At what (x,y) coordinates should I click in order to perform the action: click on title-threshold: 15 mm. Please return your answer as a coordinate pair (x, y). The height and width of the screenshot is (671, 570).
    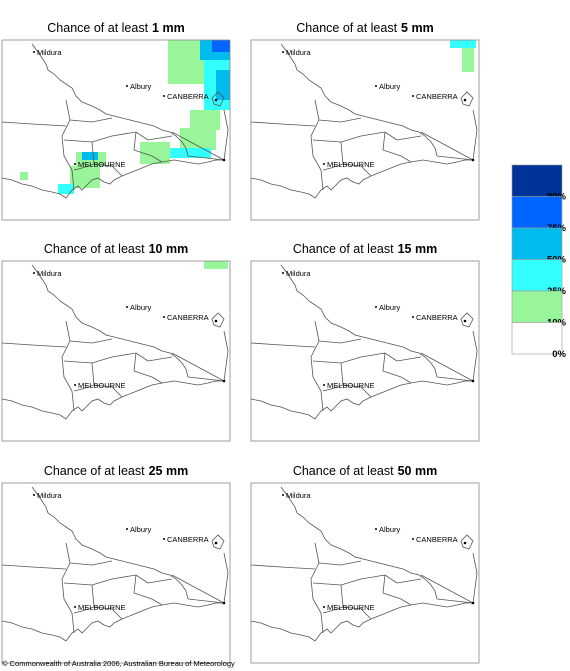
    Looking at the image, I should click on (418, 249).